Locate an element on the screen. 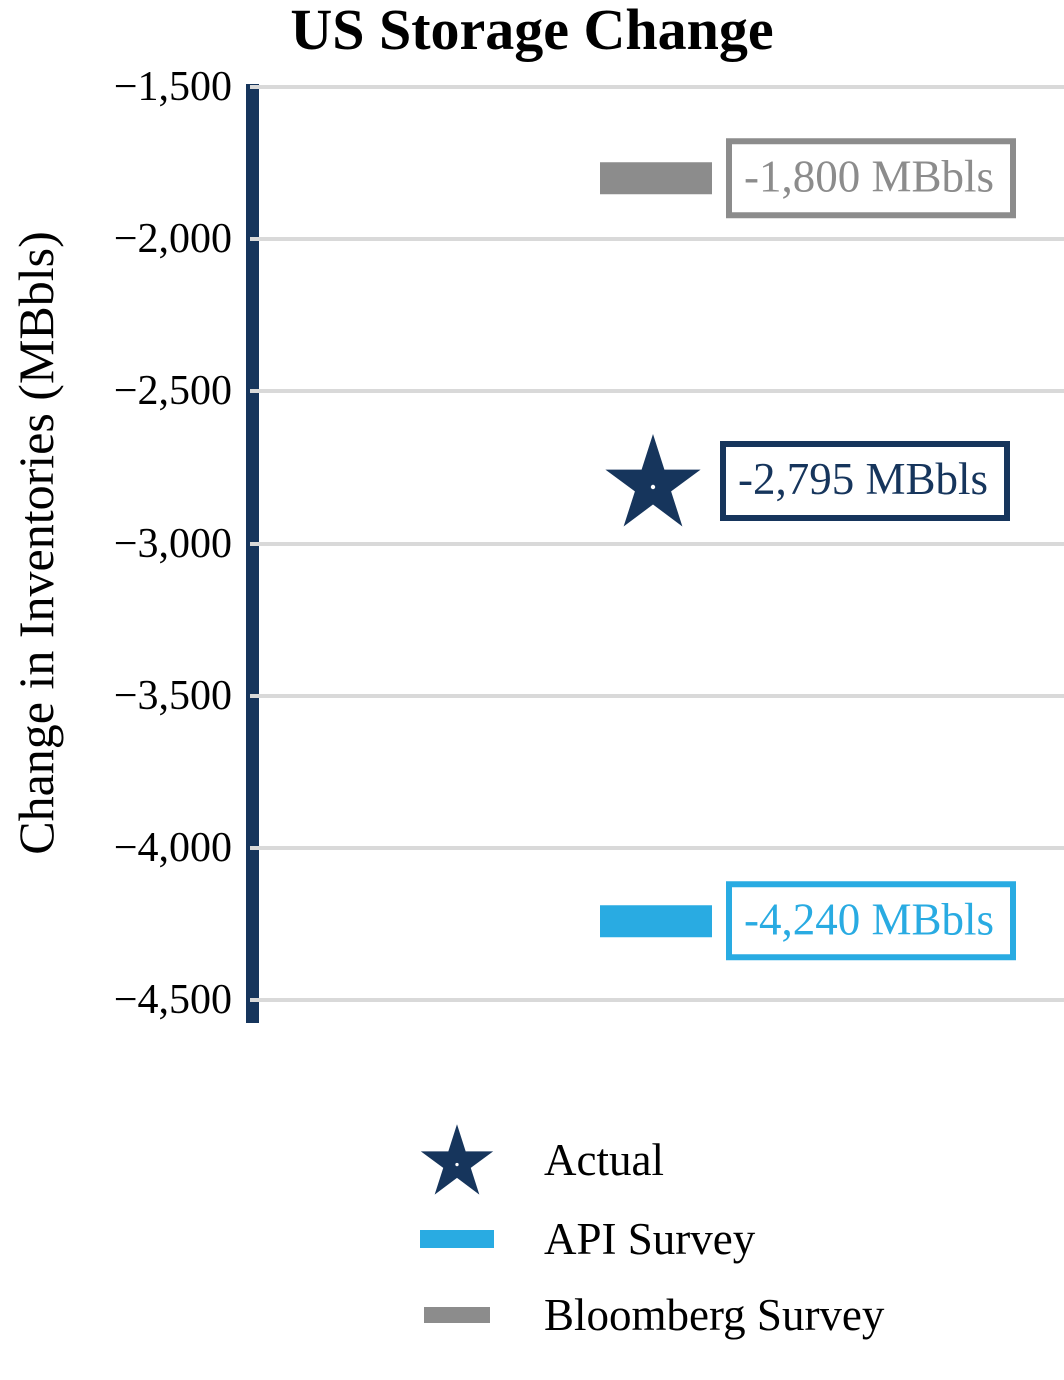 The width and height of the screenshot is (1064, 1380). legend-star-icon is located at coordinates (457, 1159).